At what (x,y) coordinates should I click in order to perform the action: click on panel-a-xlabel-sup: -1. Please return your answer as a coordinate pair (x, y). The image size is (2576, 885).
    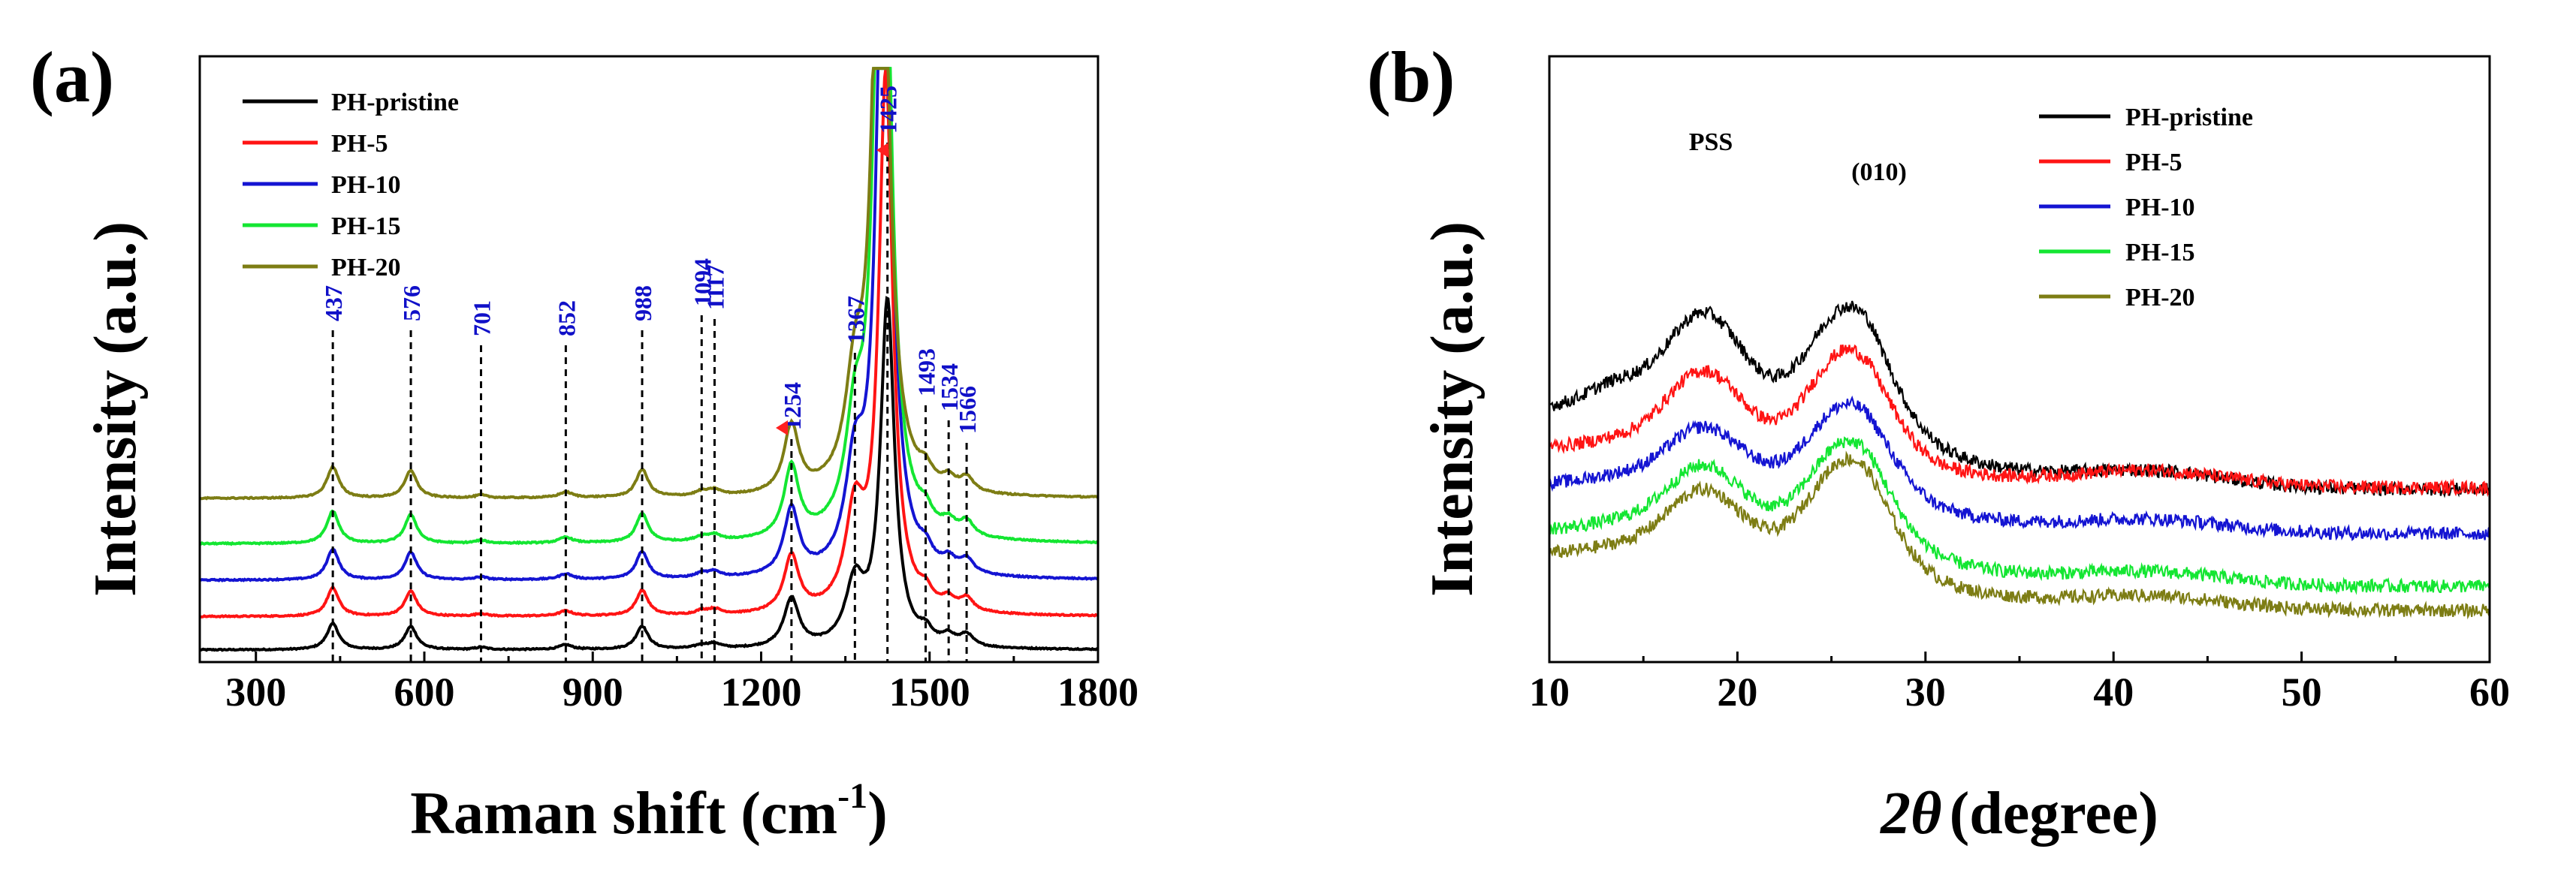
    Looking at the image, I should click on (852, 796).